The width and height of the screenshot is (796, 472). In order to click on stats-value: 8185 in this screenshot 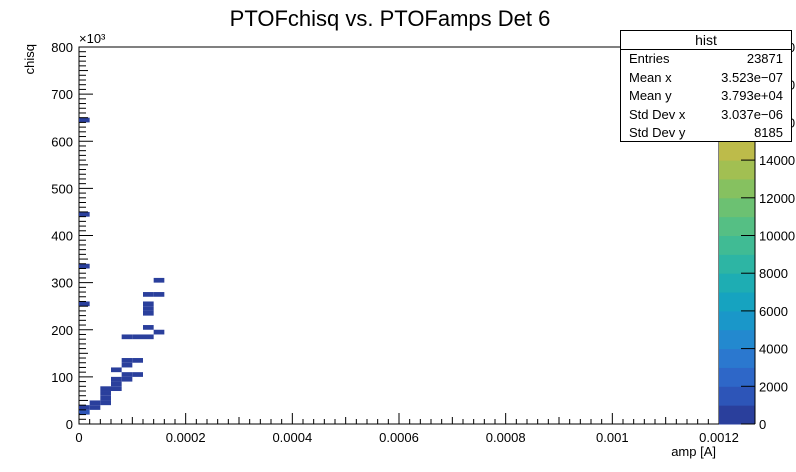, I will do `click(768, 133)`.